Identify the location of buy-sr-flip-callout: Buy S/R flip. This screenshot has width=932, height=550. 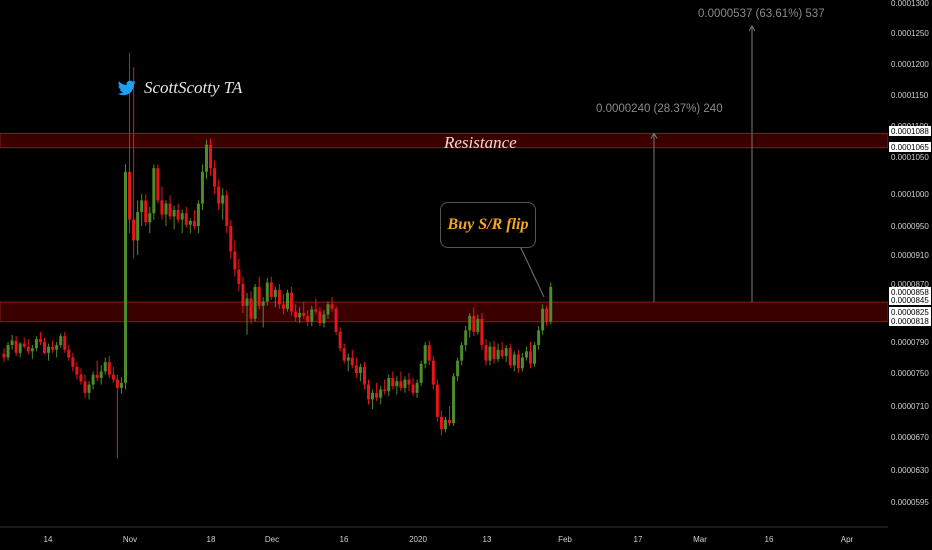
(488, 225).